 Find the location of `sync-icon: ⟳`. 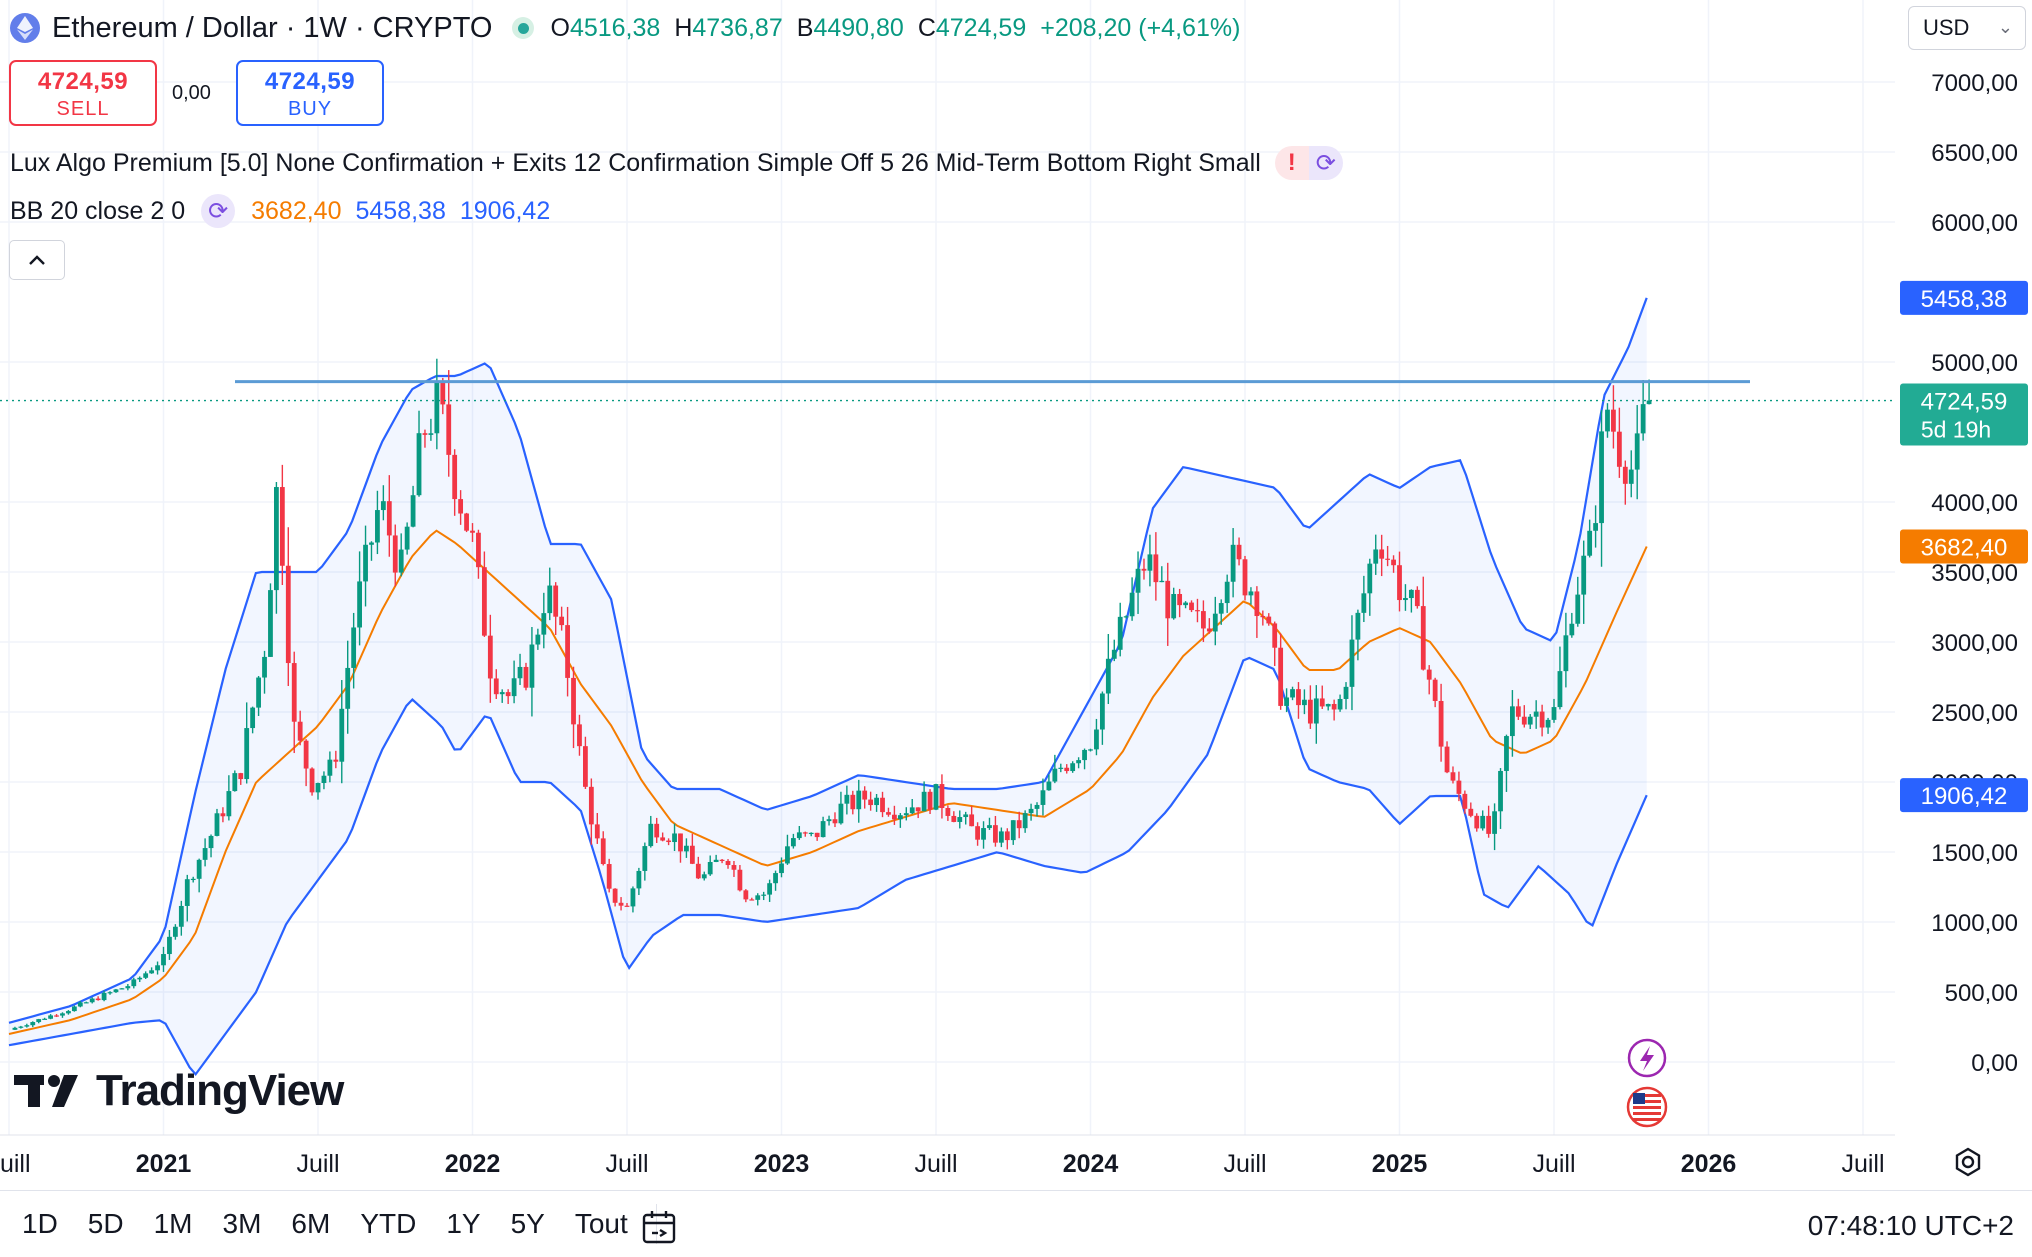

sync-icon: ⟳ is located at coordinates (1325, 163).